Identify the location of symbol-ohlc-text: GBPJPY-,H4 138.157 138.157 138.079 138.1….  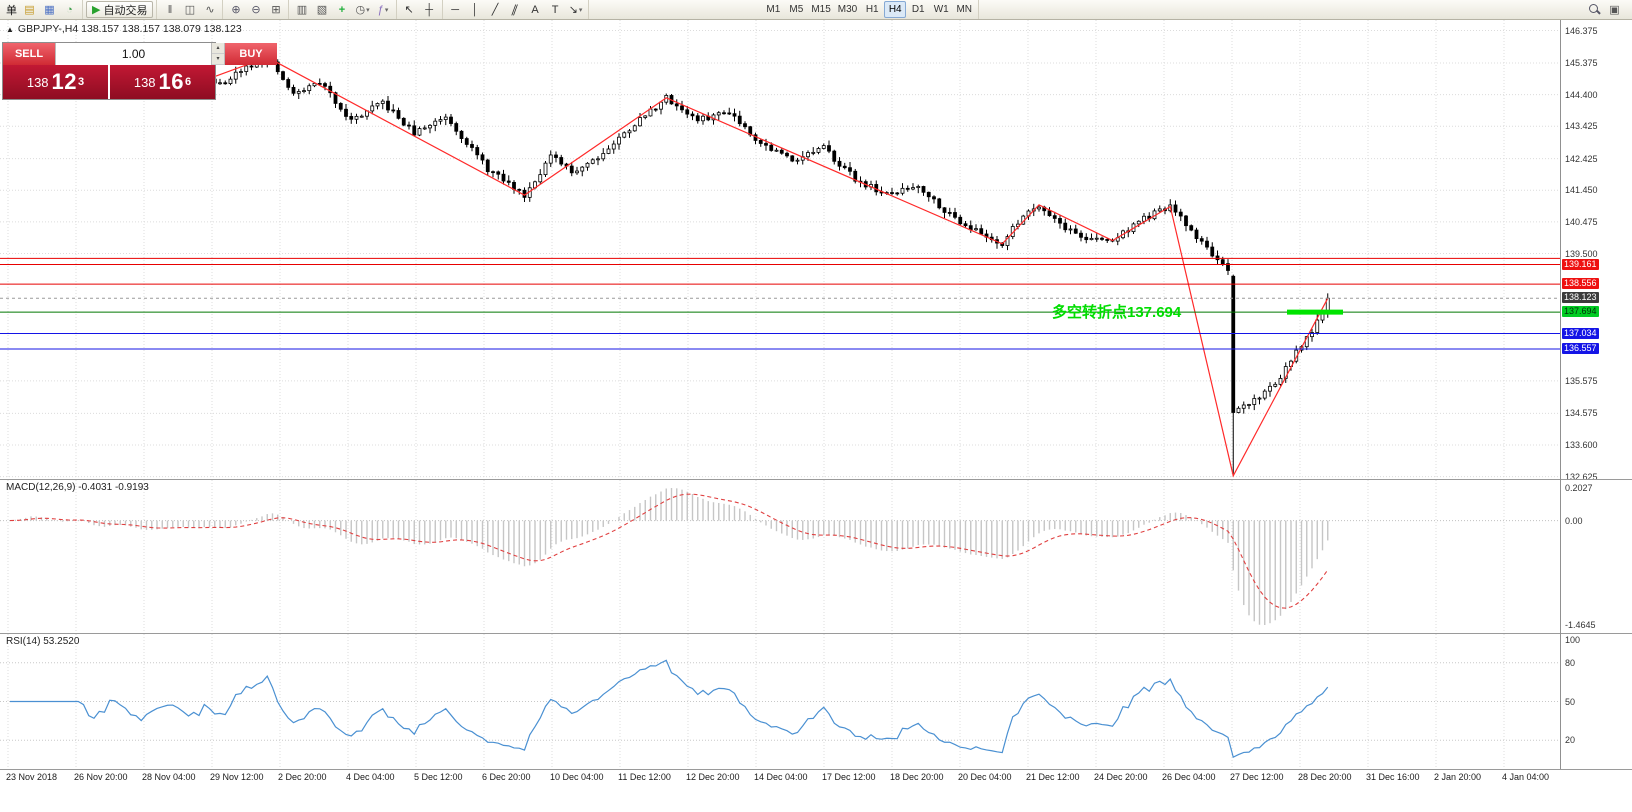
(129, 29).